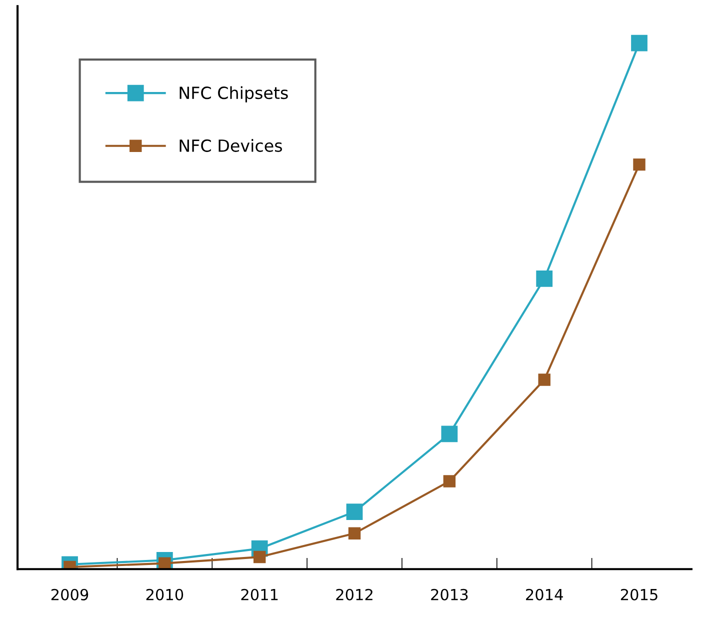 The image size is (702, 622). I want to click on x-tick-label: 2013, so click(449, 594).